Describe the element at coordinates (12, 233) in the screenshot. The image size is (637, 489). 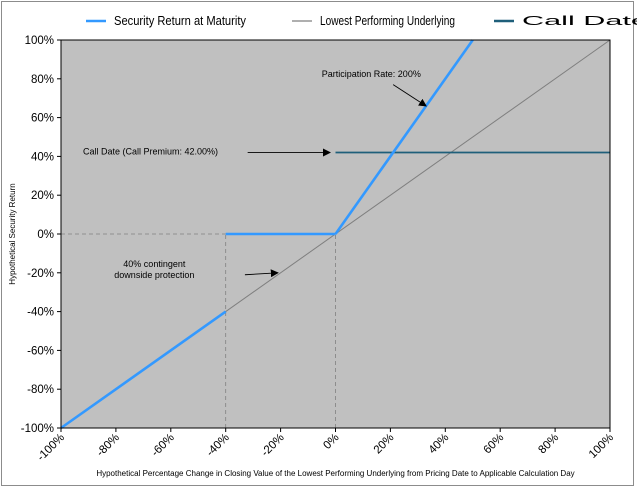
I see `y-axis-title: Hypothetical Security Return` at that location.